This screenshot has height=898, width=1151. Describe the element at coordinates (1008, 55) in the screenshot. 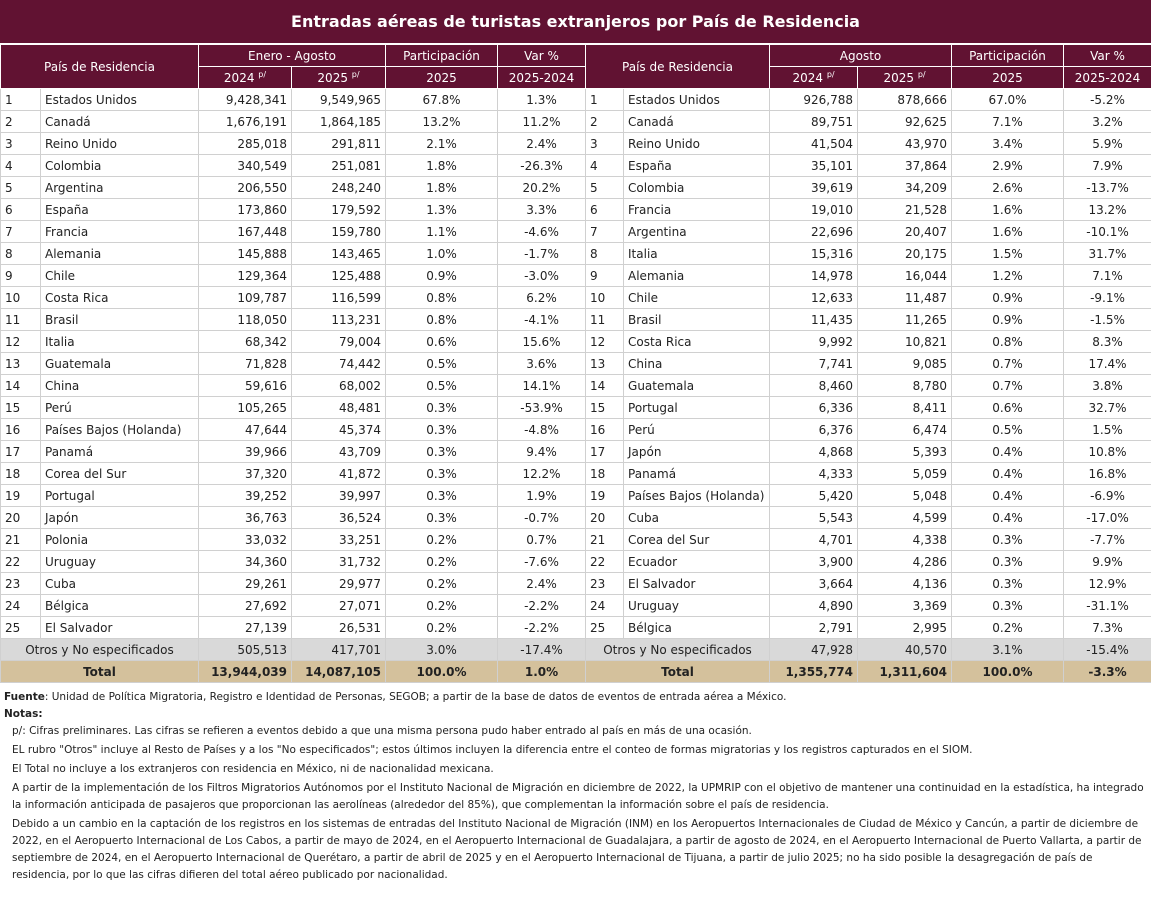

I see `header-cell: Participación` at that location.